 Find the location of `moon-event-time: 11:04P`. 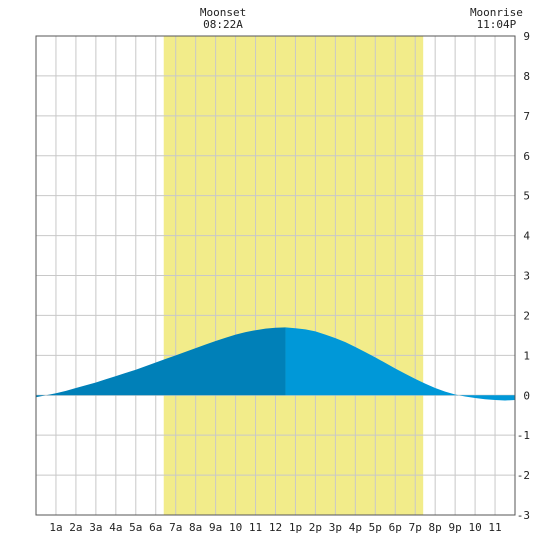

moon-event-time: 11:04P is located at coordinates (497, 24).